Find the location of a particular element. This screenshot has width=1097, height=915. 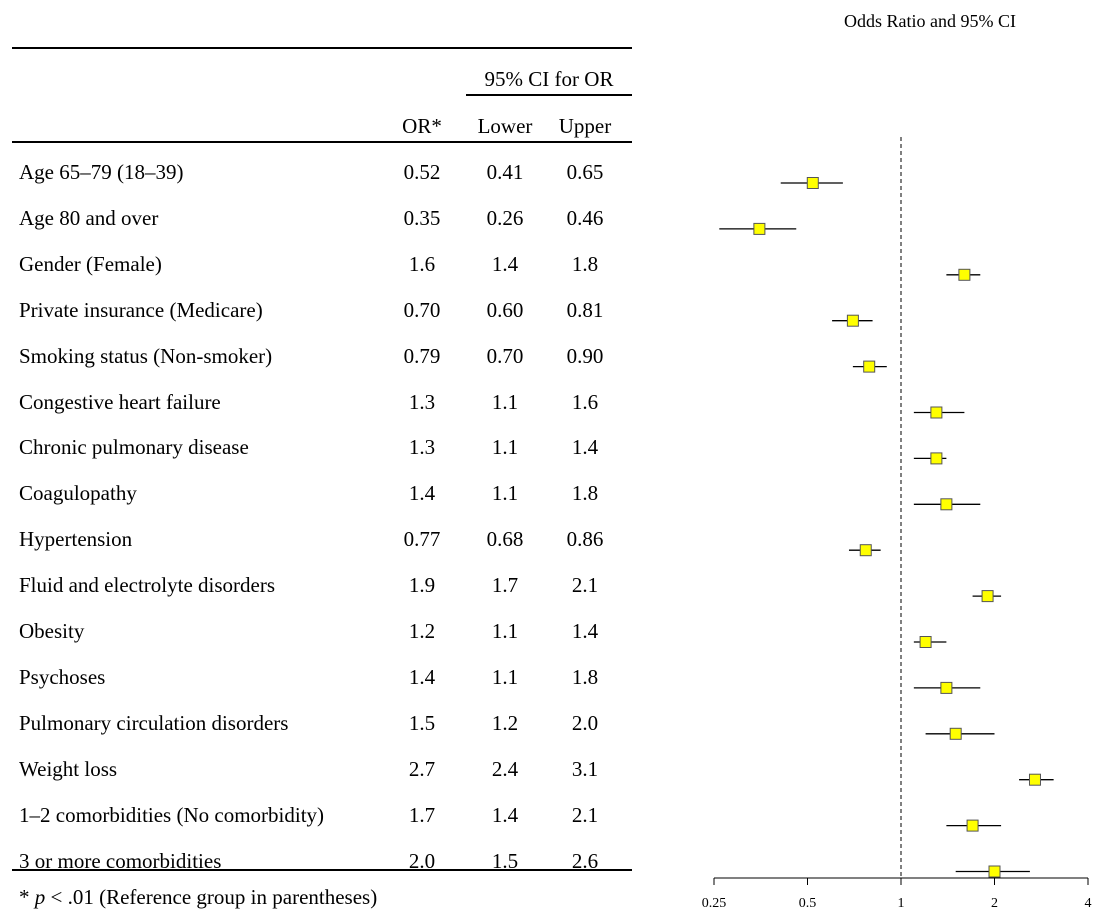

table-top-rule is located at coordinates (322, 48).